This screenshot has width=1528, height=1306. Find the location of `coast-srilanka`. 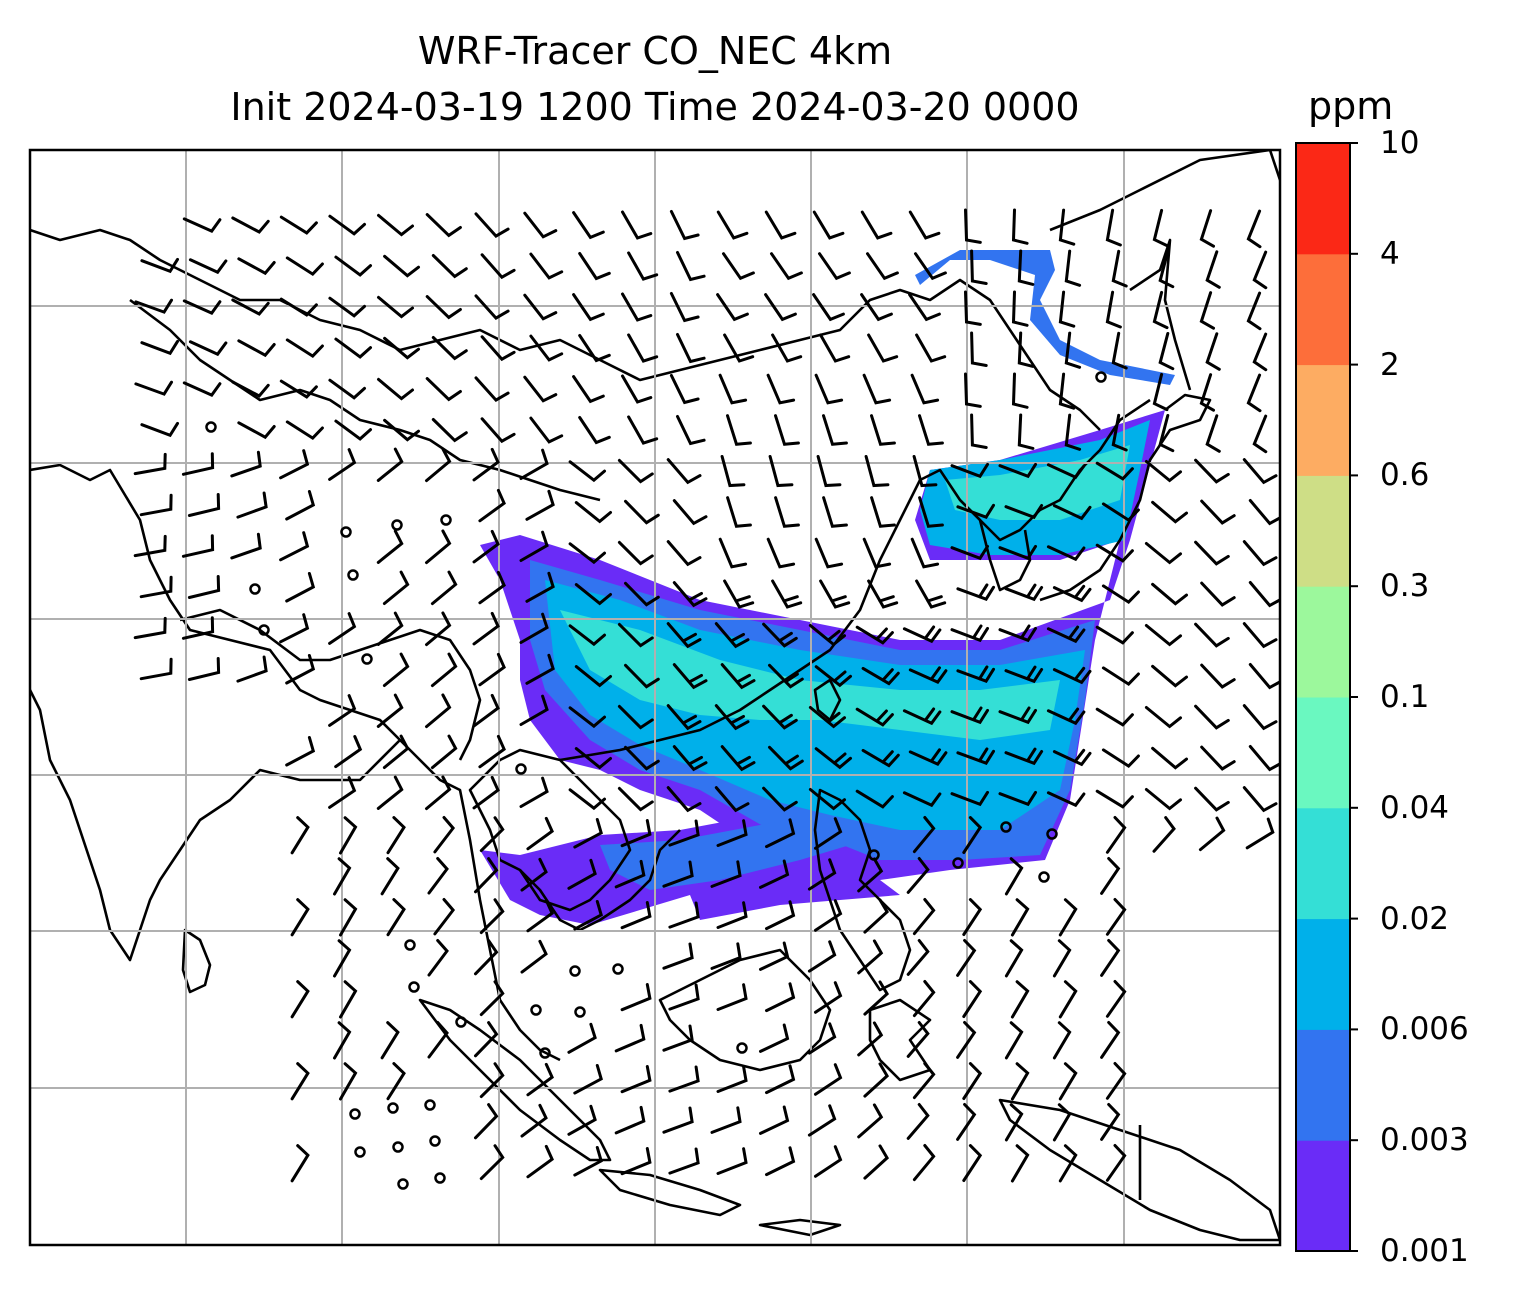

coast-srilanka is located at coordinates (196, 961).